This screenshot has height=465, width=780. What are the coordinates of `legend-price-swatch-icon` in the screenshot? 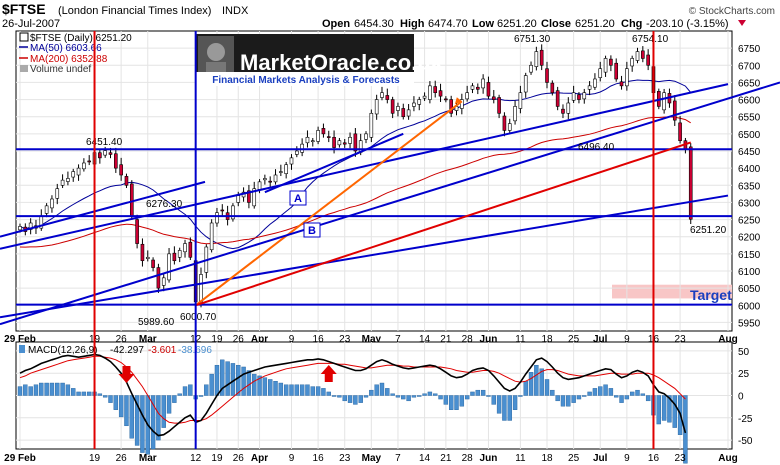 It's located at (24, 37).